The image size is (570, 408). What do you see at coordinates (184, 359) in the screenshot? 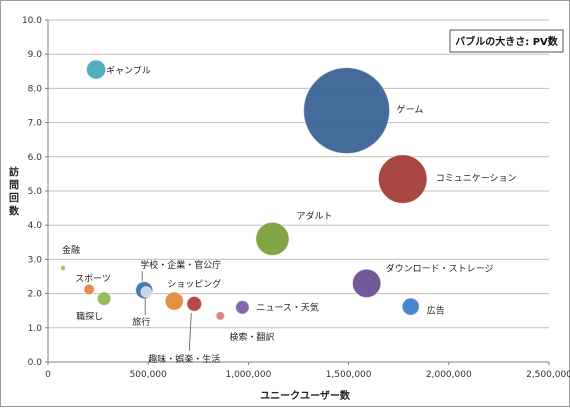
I see `bubble-label: 趣味・娯楽・生活` at bounding box center [184, 359].